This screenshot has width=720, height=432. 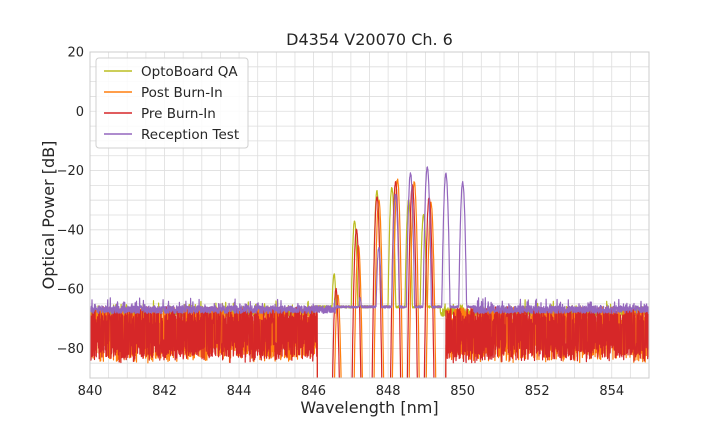 I want to click on x-tick-label: 850, so click(x=462, y=391).